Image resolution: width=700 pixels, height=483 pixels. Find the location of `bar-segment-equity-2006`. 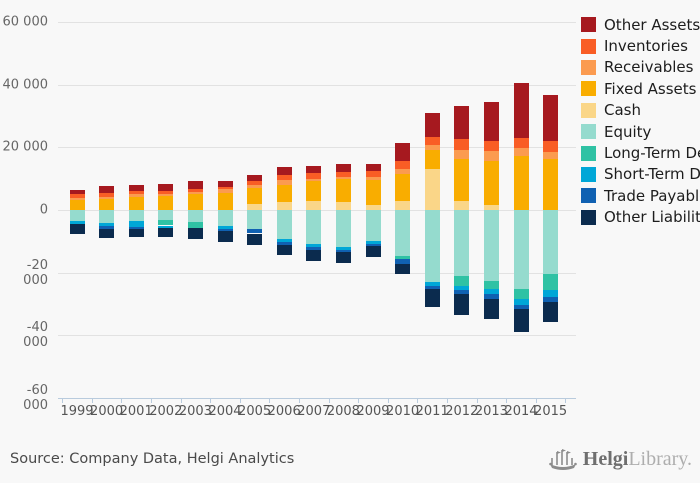

bar-segment-equity-2006 is located at coordinates (284, 225).